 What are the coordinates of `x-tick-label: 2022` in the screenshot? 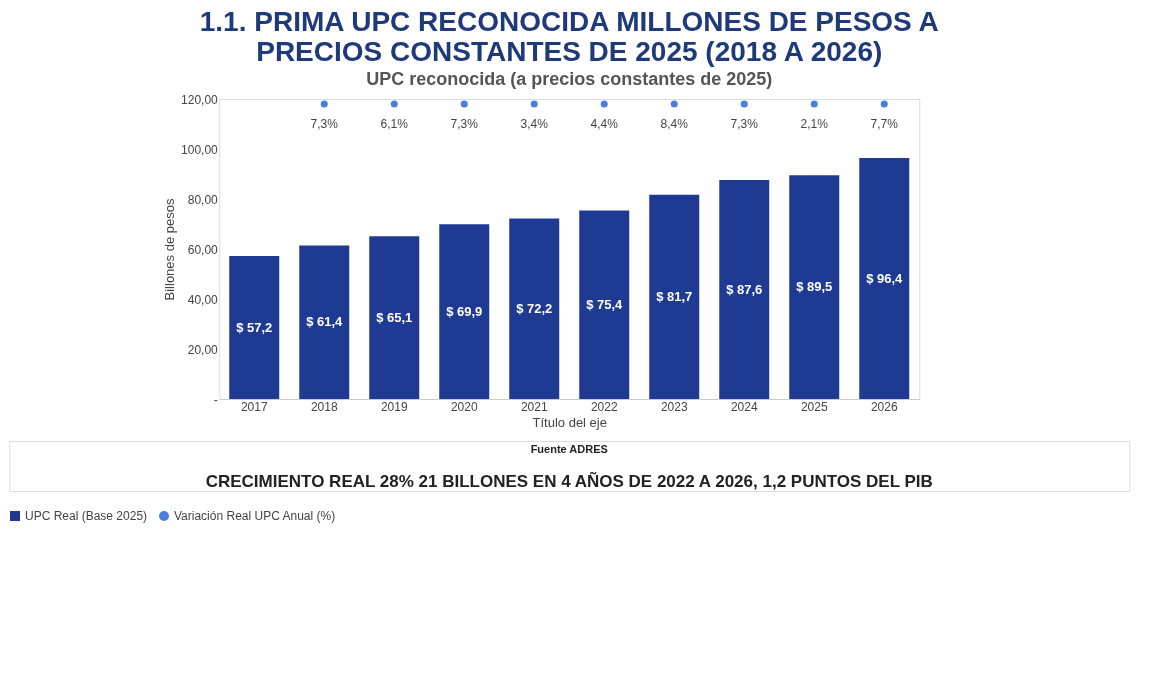 It's located at (604, 406).